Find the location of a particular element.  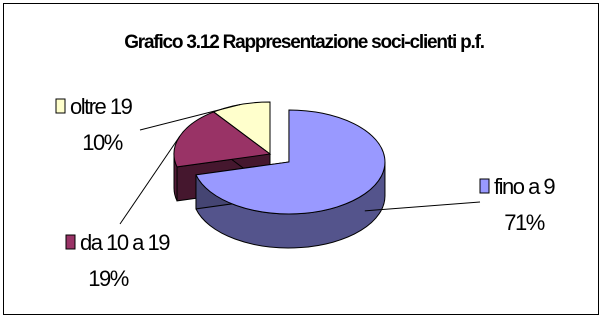

label-da-10-a-19: da 10 a 19 19% is located at coordinates (118, 260).